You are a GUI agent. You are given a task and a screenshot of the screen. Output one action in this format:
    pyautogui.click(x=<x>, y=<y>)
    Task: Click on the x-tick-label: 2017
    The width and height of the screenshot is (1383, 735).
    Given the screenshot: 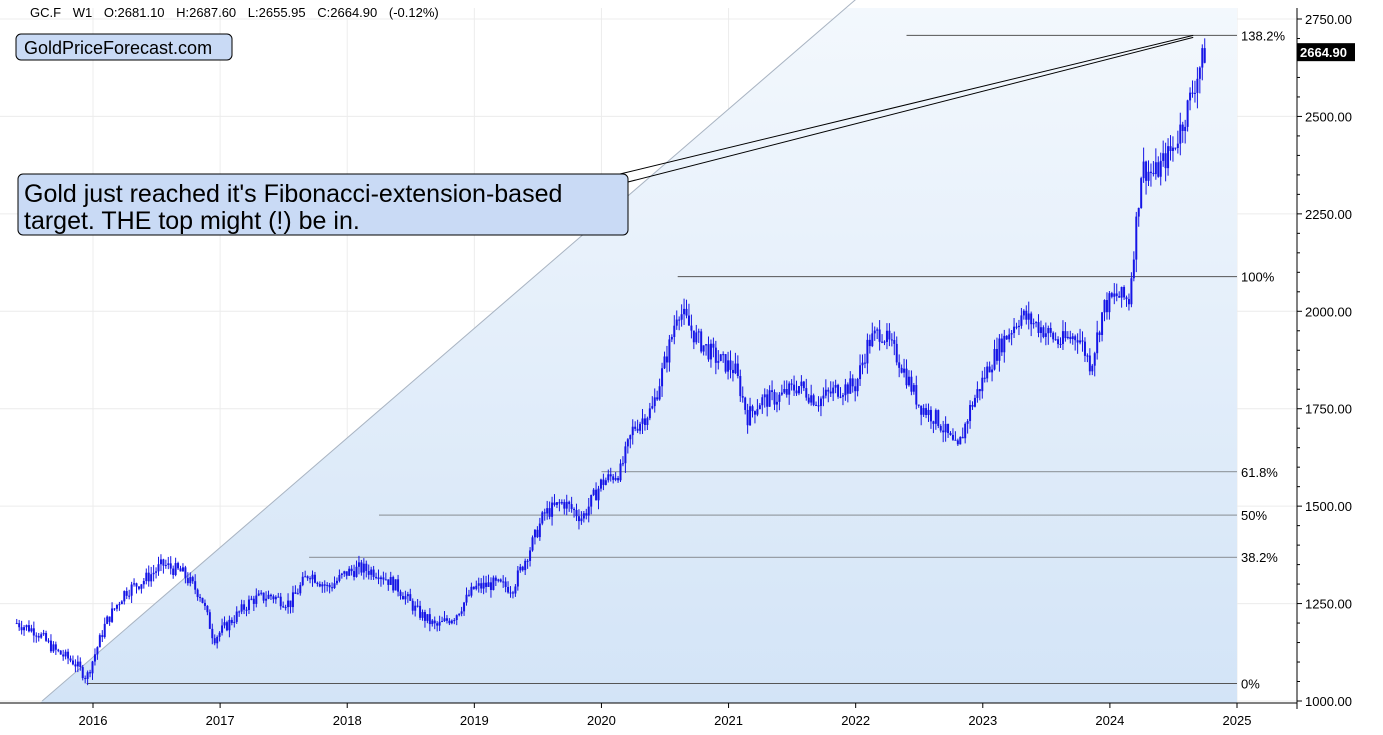 What is the action you would take?
    pyautogui.click(x=220, y=720)
    